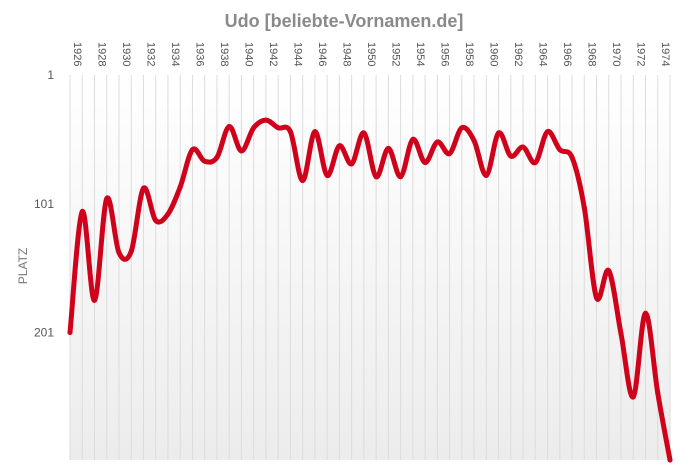 The image size is (689, 474). What do you see at coordinates (77, 54) in the screenshot?
I see `x-tick-label: 1926` at bounding box center [77, 54].